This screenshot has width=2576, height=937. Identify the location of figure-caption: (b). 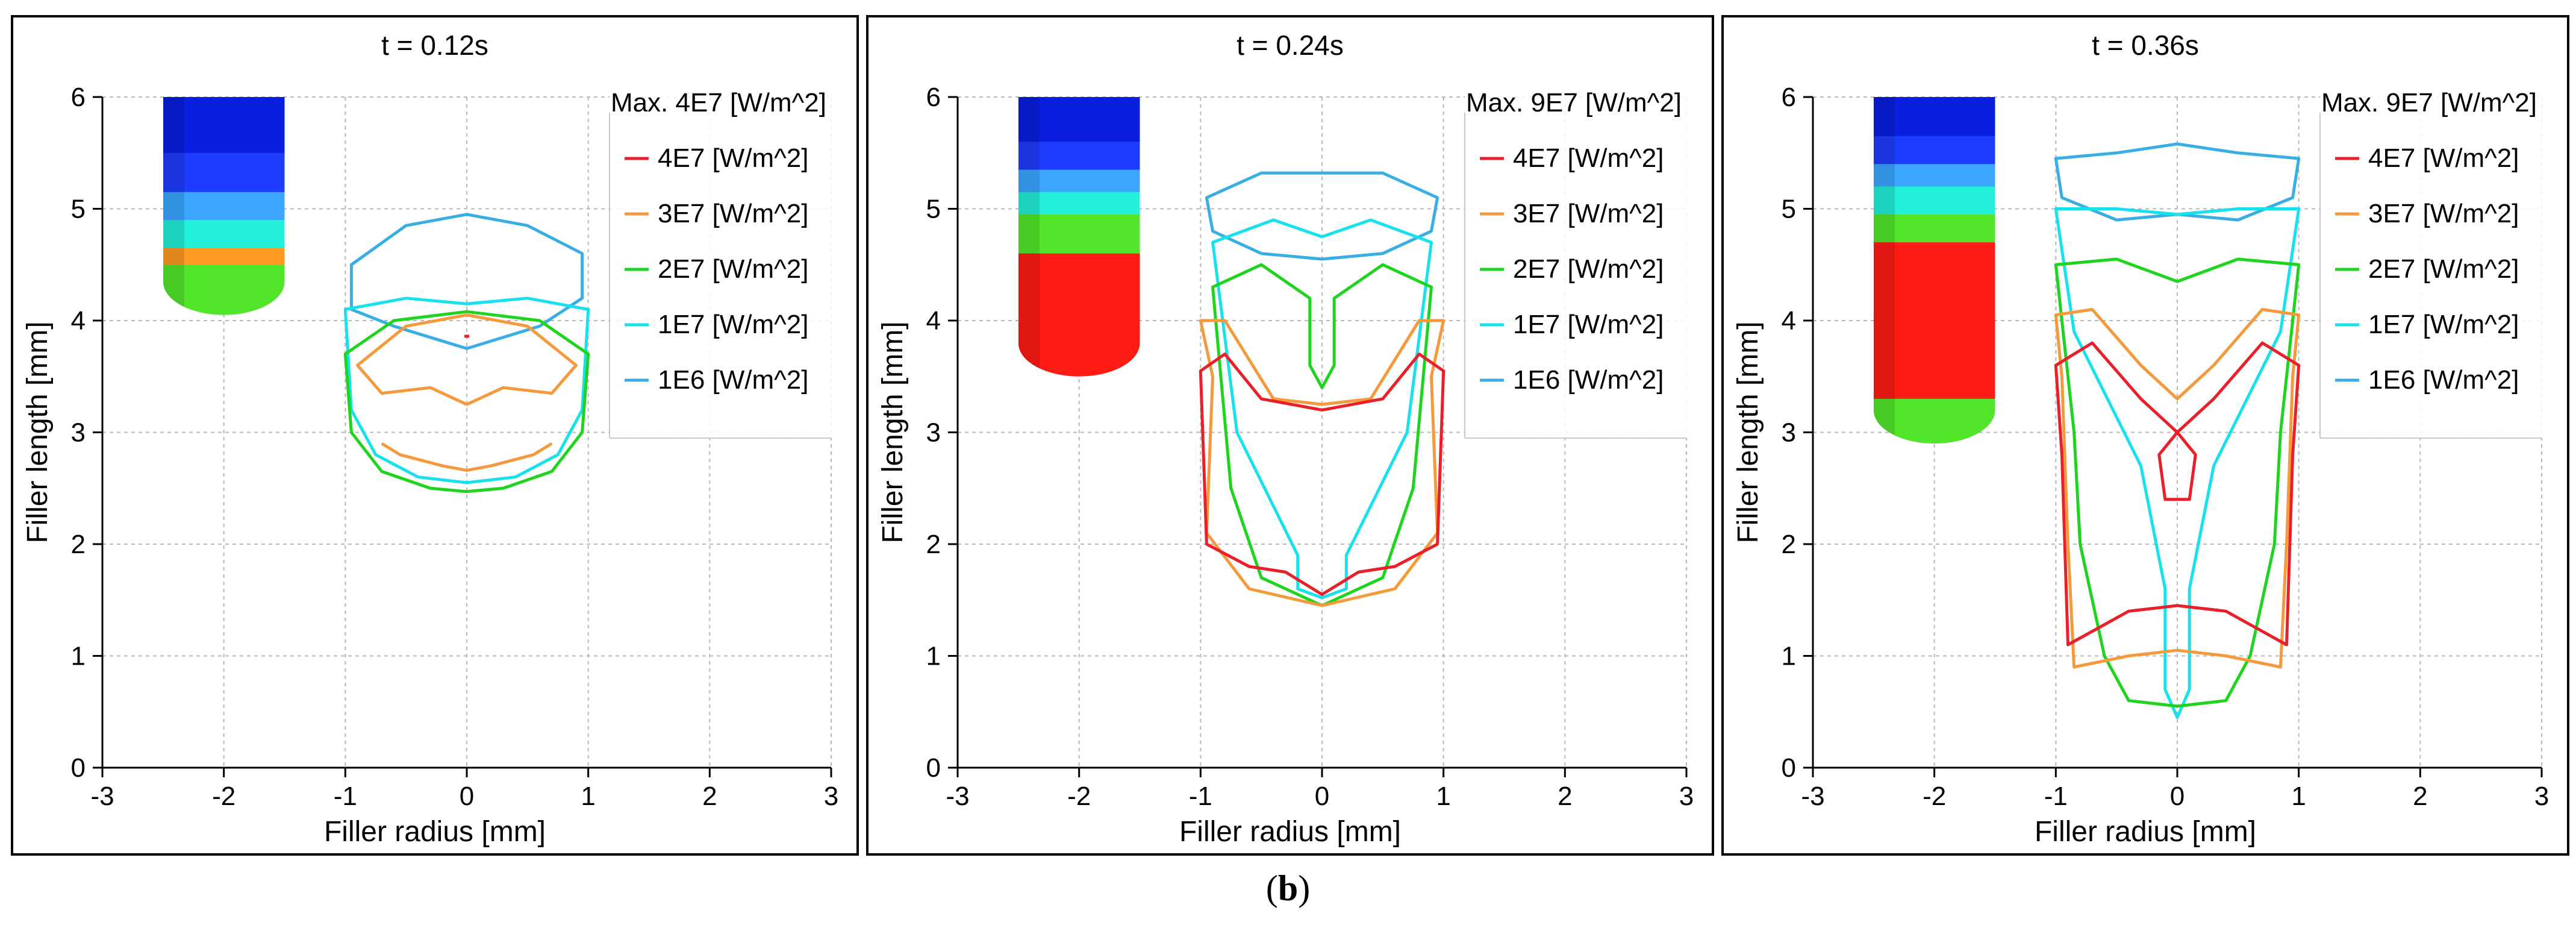
(1288, 888).